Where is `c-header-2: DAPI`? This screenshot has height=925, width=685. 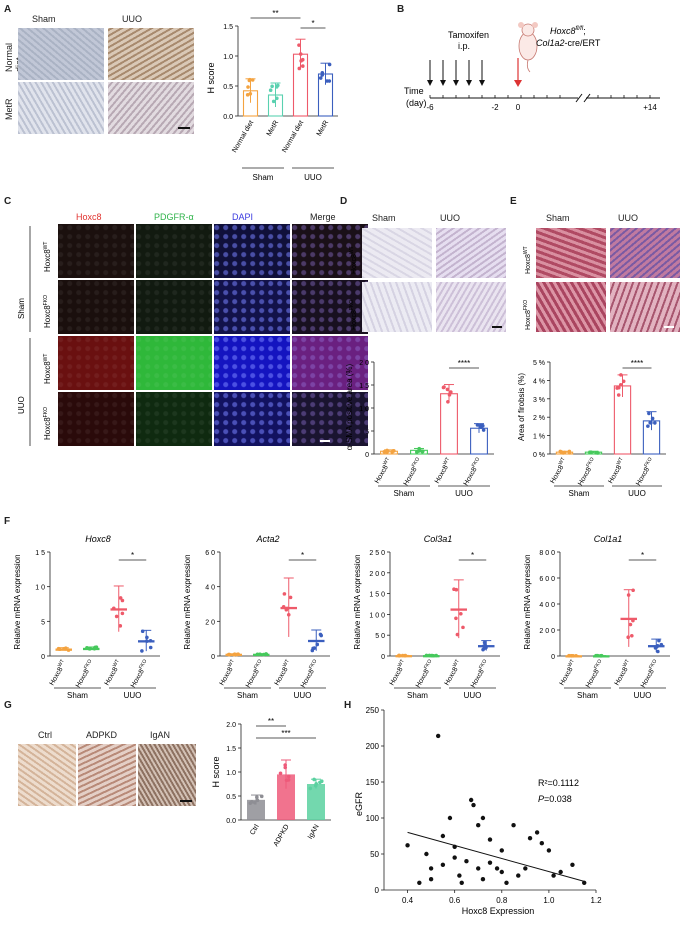
c-header-2: DAPI is located at coordinates (243, 217).